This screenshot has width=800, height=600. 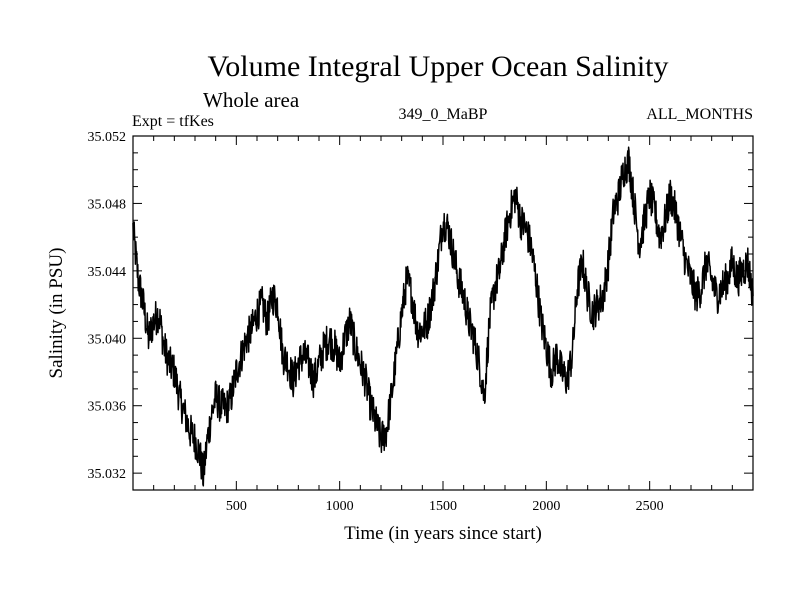 What do you see at coordinates (546, 506) in the screenshot?
I see `x-tick-label: 2000` at bounding box center [546, 506].